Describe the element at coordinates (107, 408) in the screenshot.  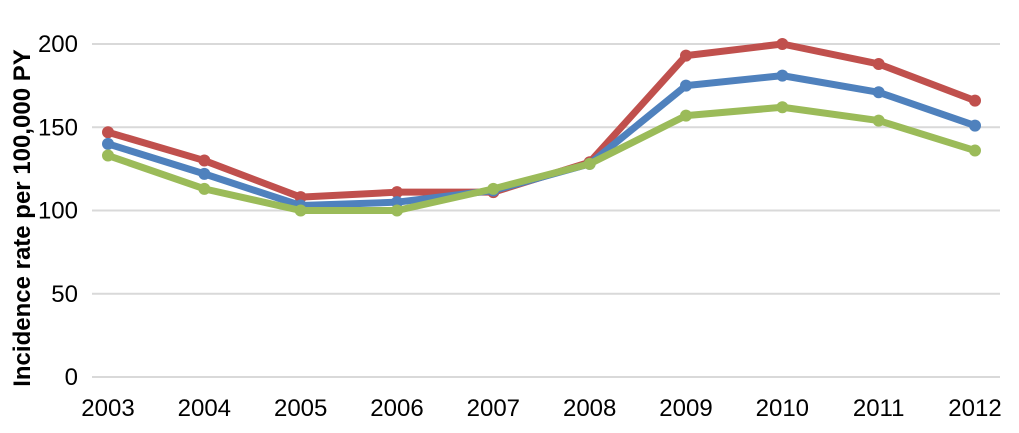
I see `x-tick-label: 2003` at that location.